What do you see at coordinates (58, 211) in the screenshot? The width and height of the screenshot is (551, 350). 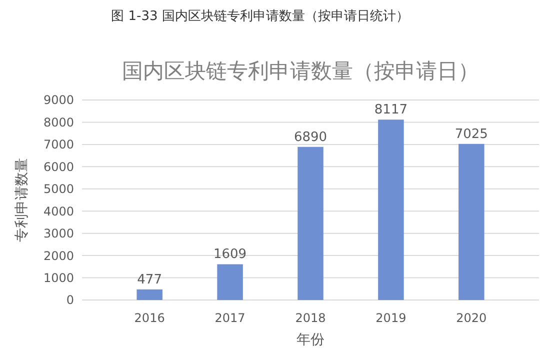 I see `y-tick-label: 4000` at bounding box center [58, 211].